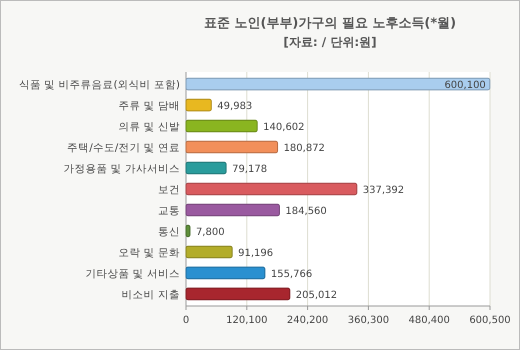  Describe the element at coordinates (169, 232) in the screenshot. I see `y-tick-label: 통신` at that location.